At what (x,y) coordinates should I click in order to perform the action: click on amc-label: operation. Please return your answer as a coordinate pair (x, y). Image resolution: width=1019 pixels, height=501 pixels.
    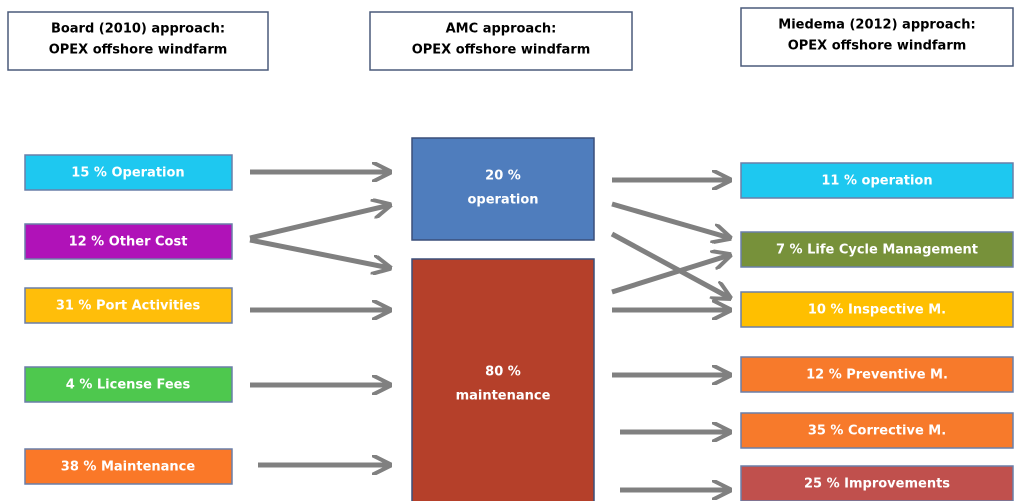
    Looking at the image, I should click on (502, 200).